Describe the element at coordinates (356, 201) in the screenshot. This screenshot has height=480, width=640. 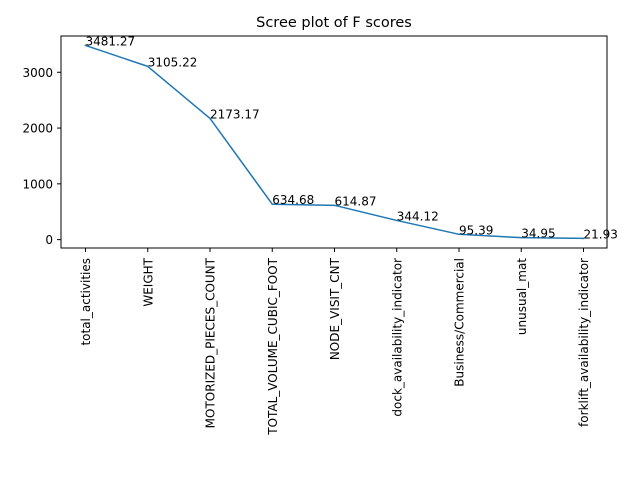
I see `data-label: 614.87` at that location.